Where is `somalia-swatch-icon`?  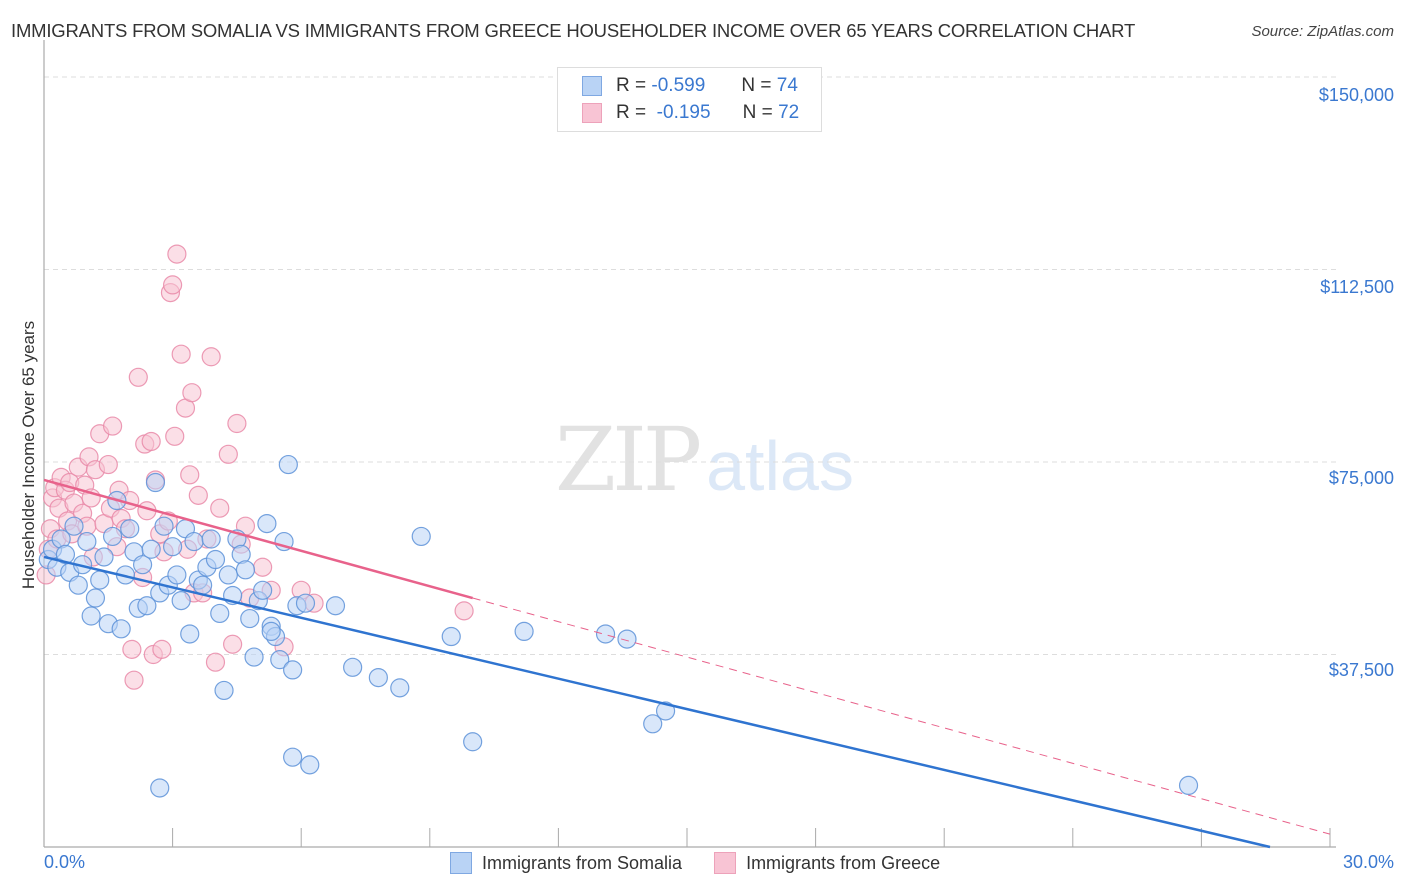 somalia-swatch-icon is located at coordinates (592, 86).